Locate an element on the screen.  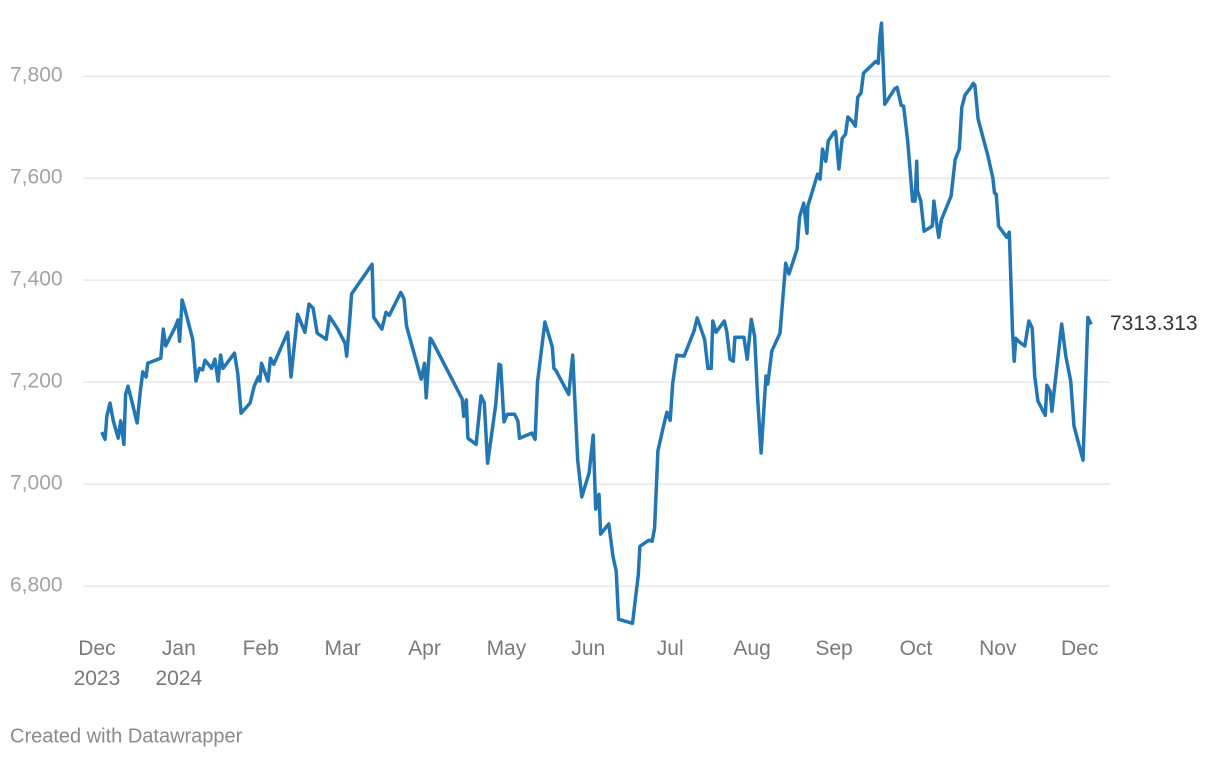
x-tick-label: Sep is located at coordinates (833, 648).